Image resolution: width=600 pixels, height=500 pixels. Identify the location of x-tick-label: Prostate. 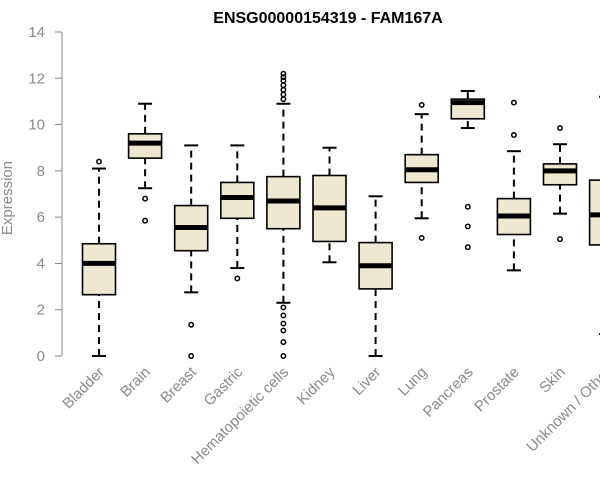
(497, 390).